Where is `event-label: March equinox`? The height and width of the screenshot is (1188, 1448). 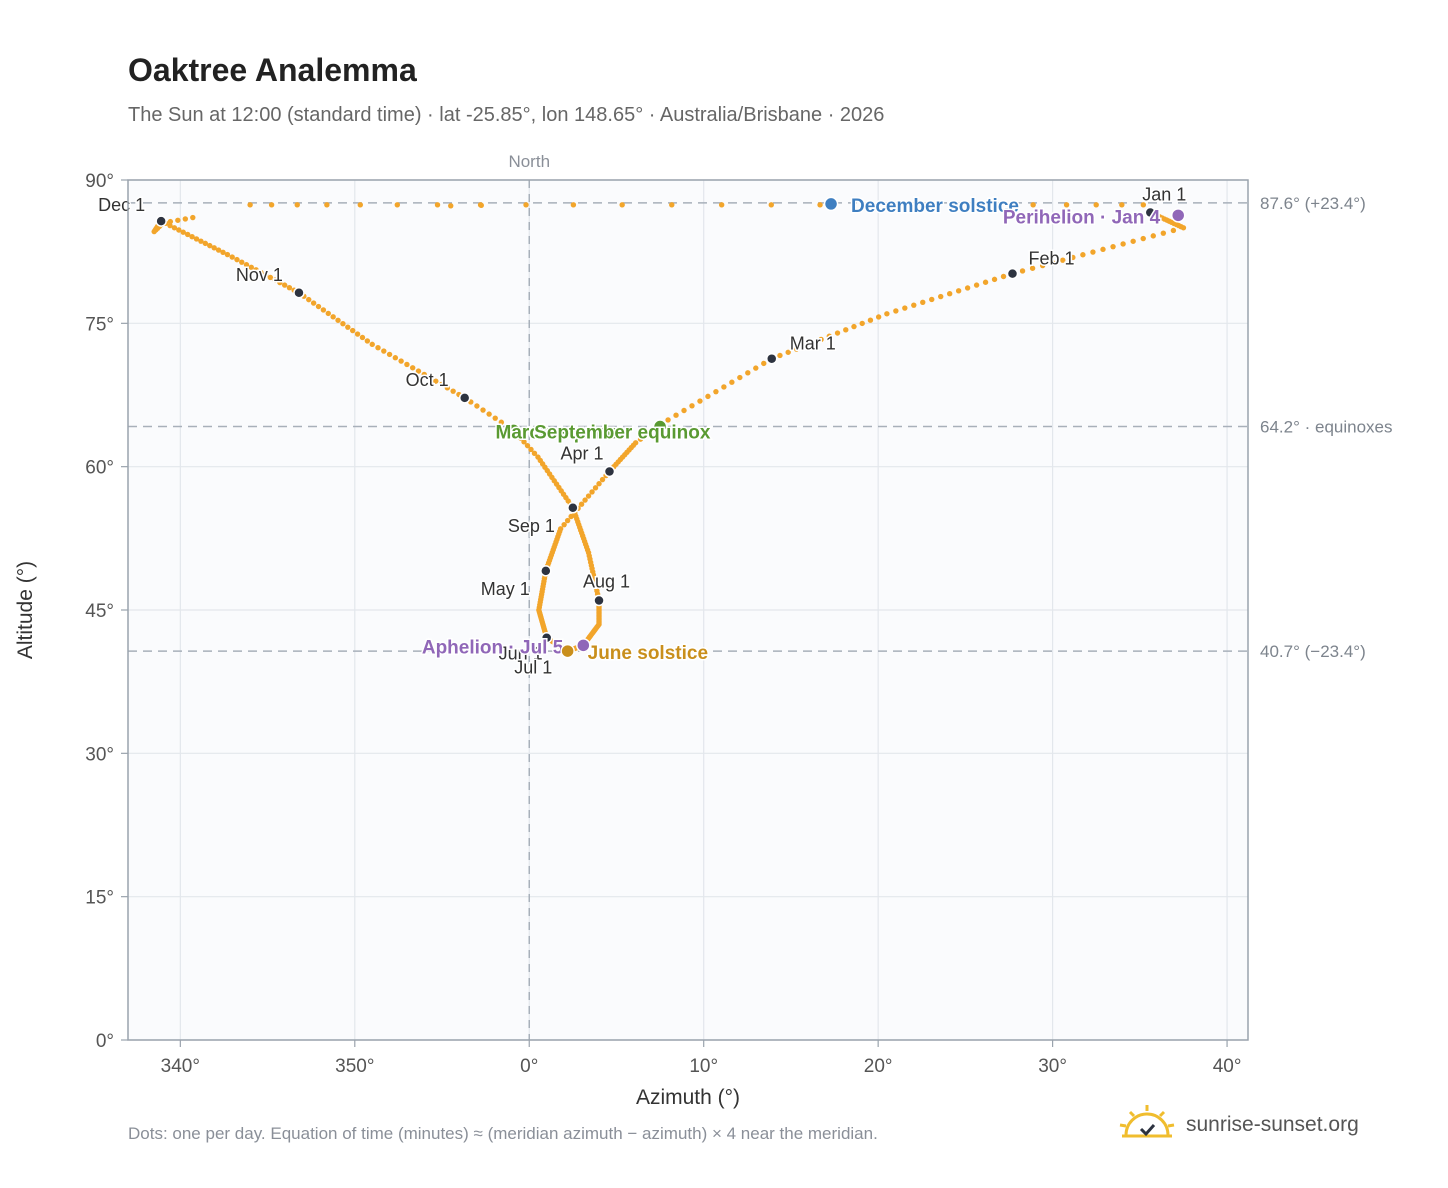
event-label: March equinox is located at coordinates (563, 432).